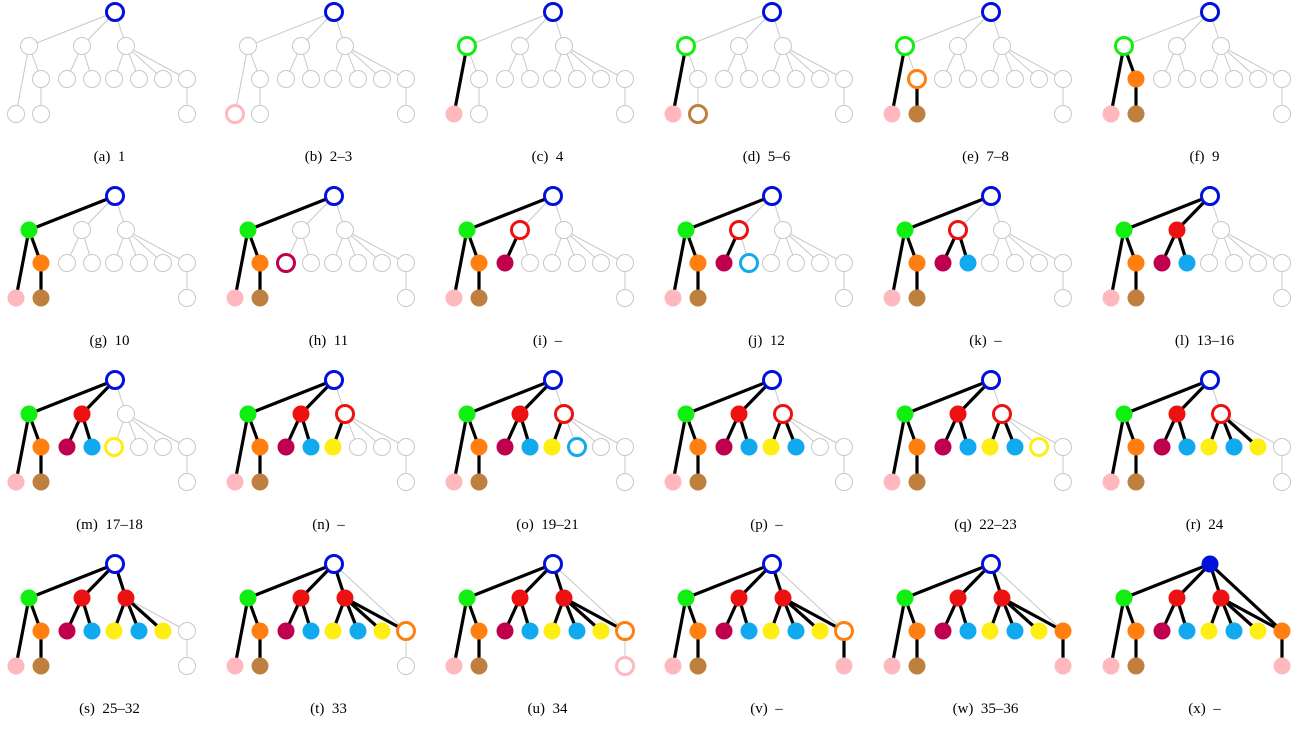  What do you see at coordinates (328, 92) in the screenshot?
I see `panel: (b) 2–3` at bounding box center [328, 92].